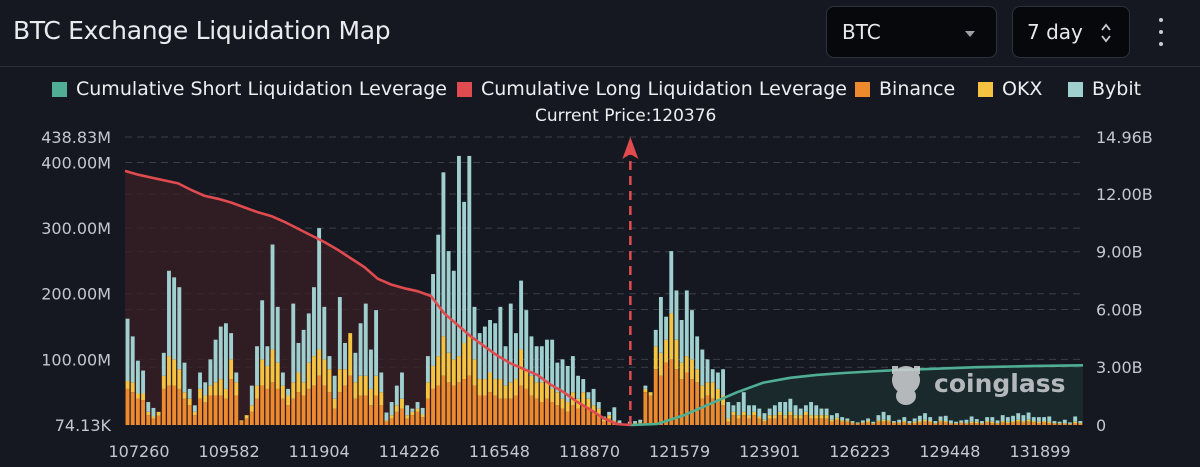  What do you see at coordinates (985, 89) in the screenshot?
I see `legend-swatch` at bounding box center [985, 89].